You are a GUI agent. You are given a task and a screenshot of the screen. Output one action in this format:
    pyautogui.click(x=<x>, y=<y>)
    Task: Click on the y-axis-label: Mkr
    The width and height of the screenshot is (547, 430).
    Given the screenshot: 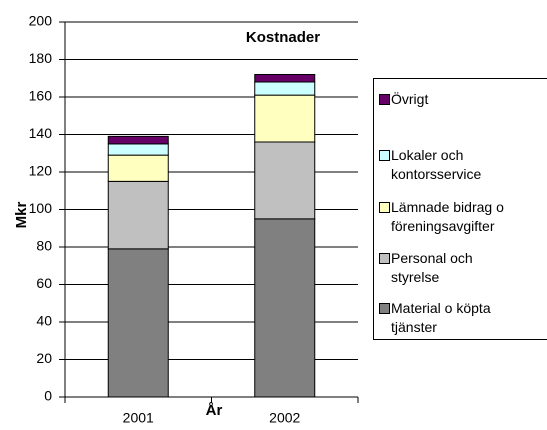 What is the action you would take?
    pyautogui.click(x=21, y=215)
    